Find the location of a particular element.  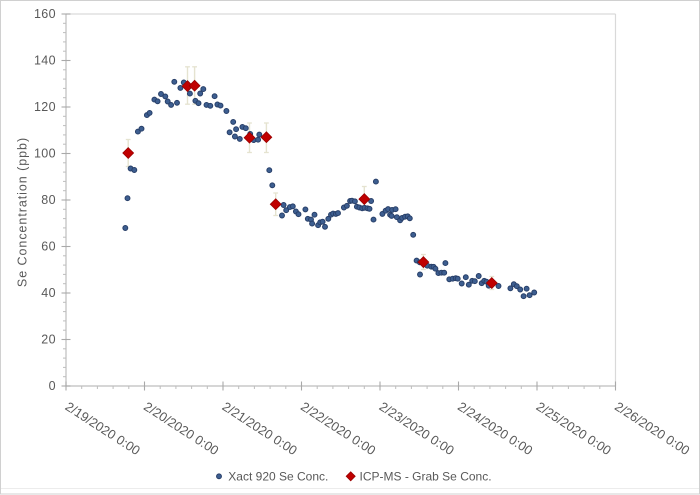

svg-text: 20 is located at coordinates (48, 340).